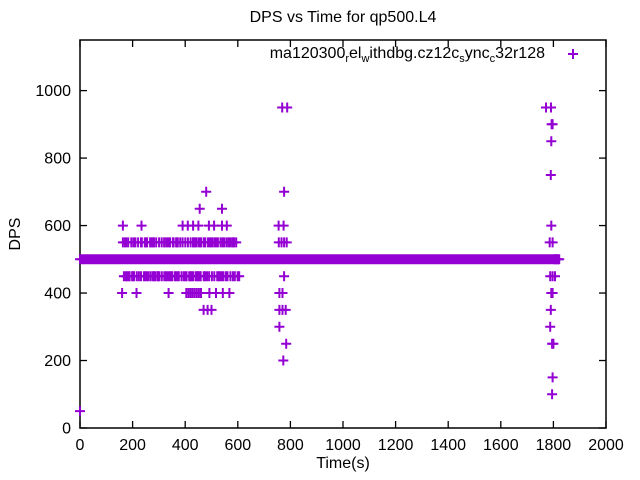 This screenshot has width=640, height=480. Describe the element at coordinates (414, 53) in the screenshot. I see `legend-text-part: ithdbg.cz12c` at that location.